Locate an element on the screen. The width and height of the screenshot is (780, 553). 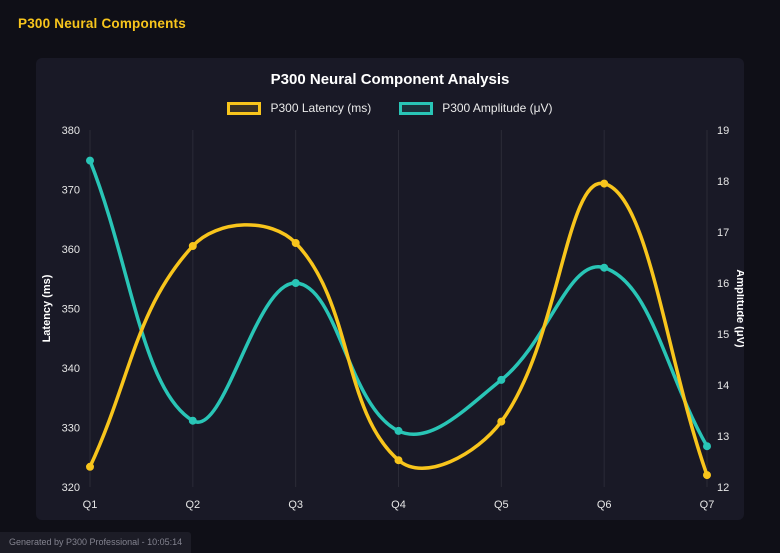
svg-text: 350 is located at coordinates (71, 310).